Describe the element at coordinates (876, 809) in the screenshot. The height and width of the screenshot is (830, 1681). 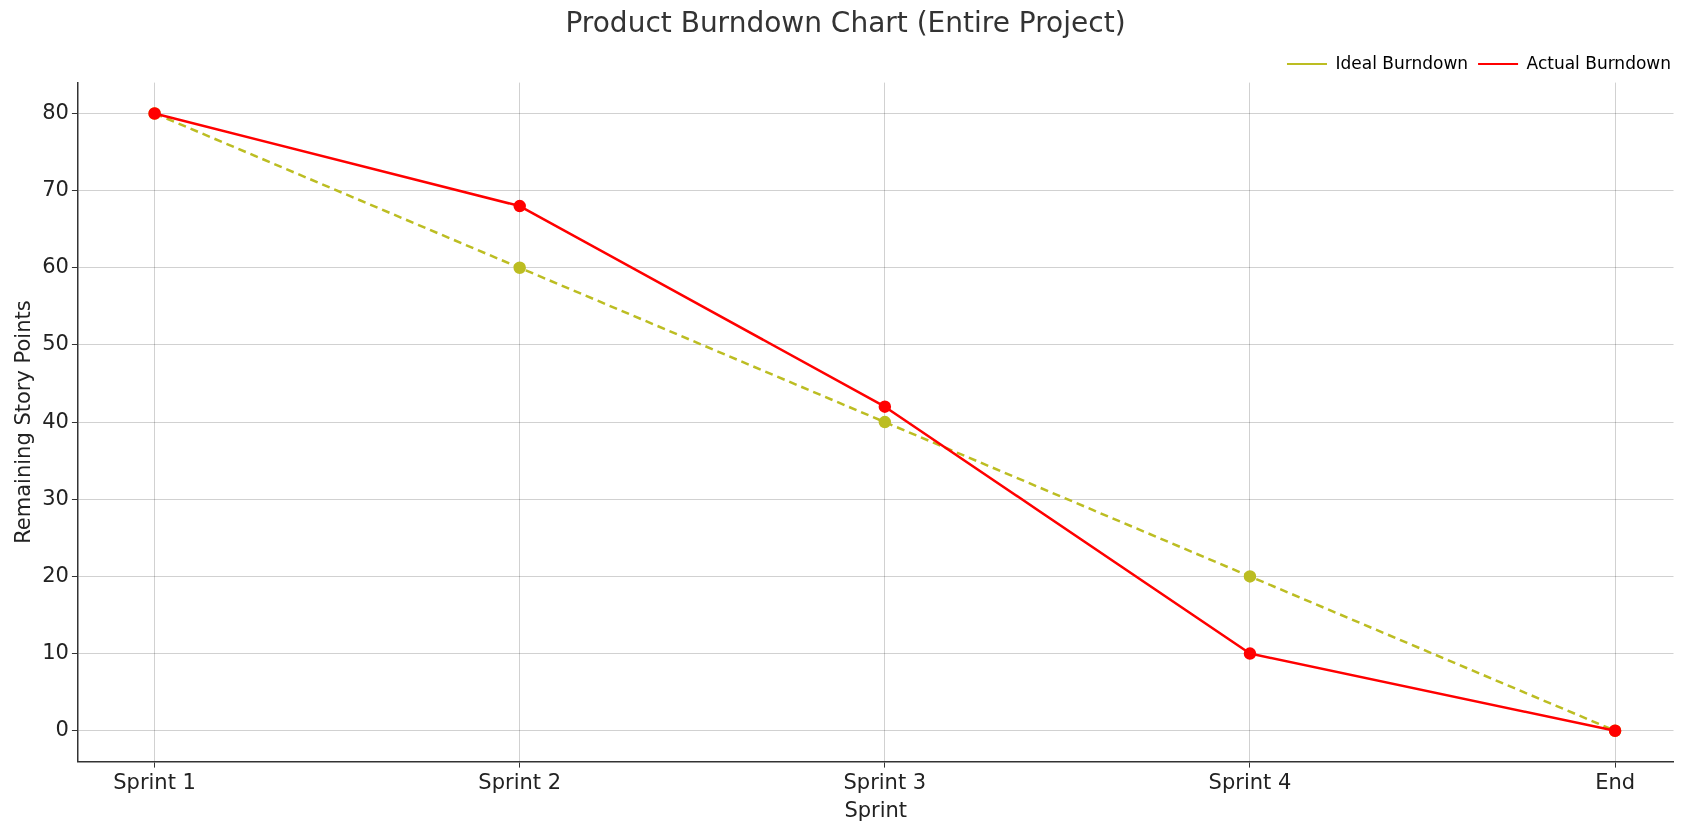
I see `x-axis-title: Sprint` at that location.